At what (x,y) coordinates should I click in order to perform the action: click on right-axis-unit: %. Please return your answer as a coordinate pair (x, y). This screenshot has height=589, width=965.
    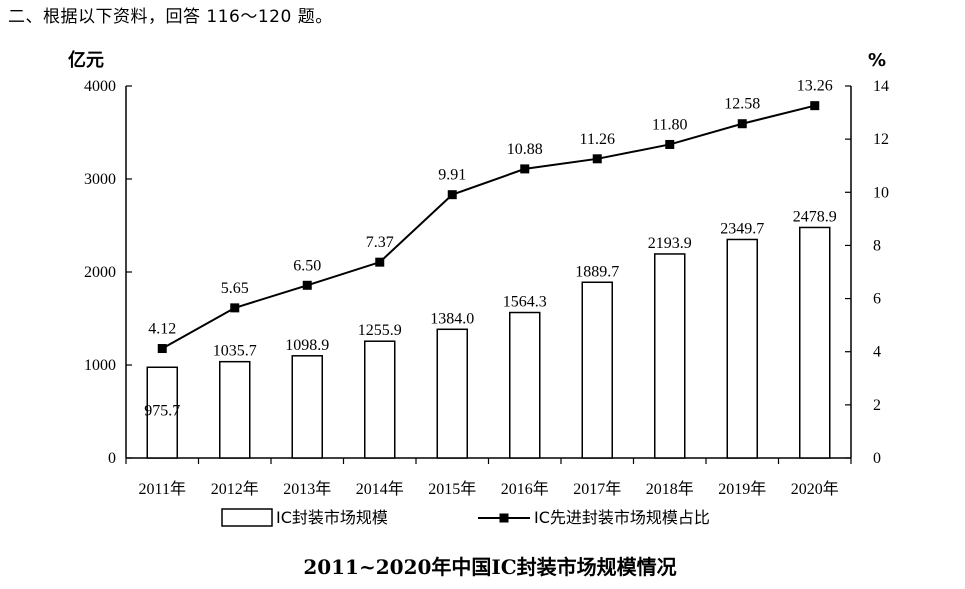
    Looking at the image, I should click on (877, 60).